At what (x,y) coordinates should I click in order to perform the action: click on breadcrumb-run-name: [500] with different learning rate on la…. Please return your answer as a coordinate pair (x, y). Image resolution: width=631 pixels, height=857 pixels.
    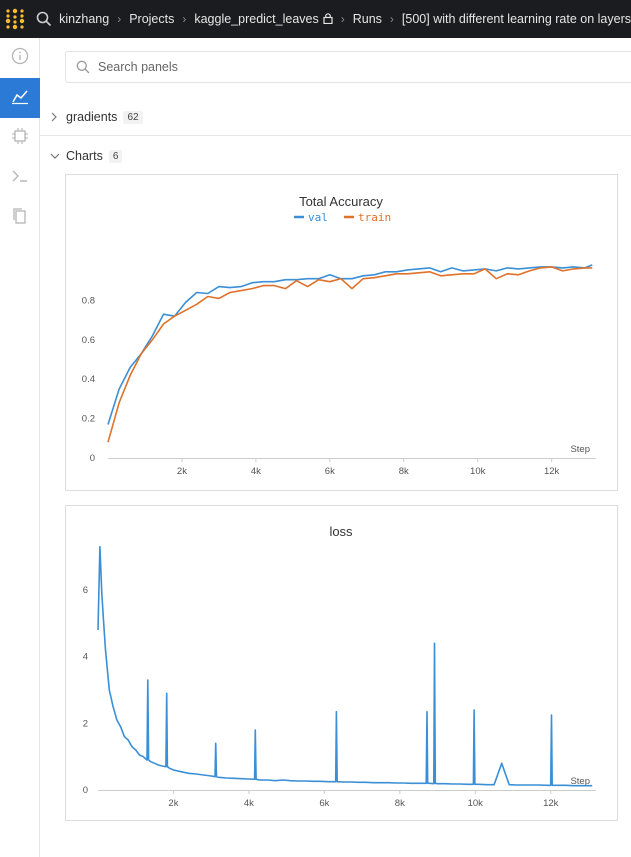
    Looking at the image, I should click on (516, 19).